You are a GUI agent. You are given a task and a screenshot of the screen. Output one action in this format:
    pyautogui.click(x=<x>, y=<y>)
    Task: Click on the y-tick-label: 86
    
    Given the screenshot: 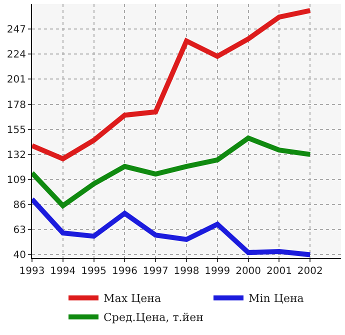 What is the action you would take?
    pyautogui.click(x=19, y=206)
    